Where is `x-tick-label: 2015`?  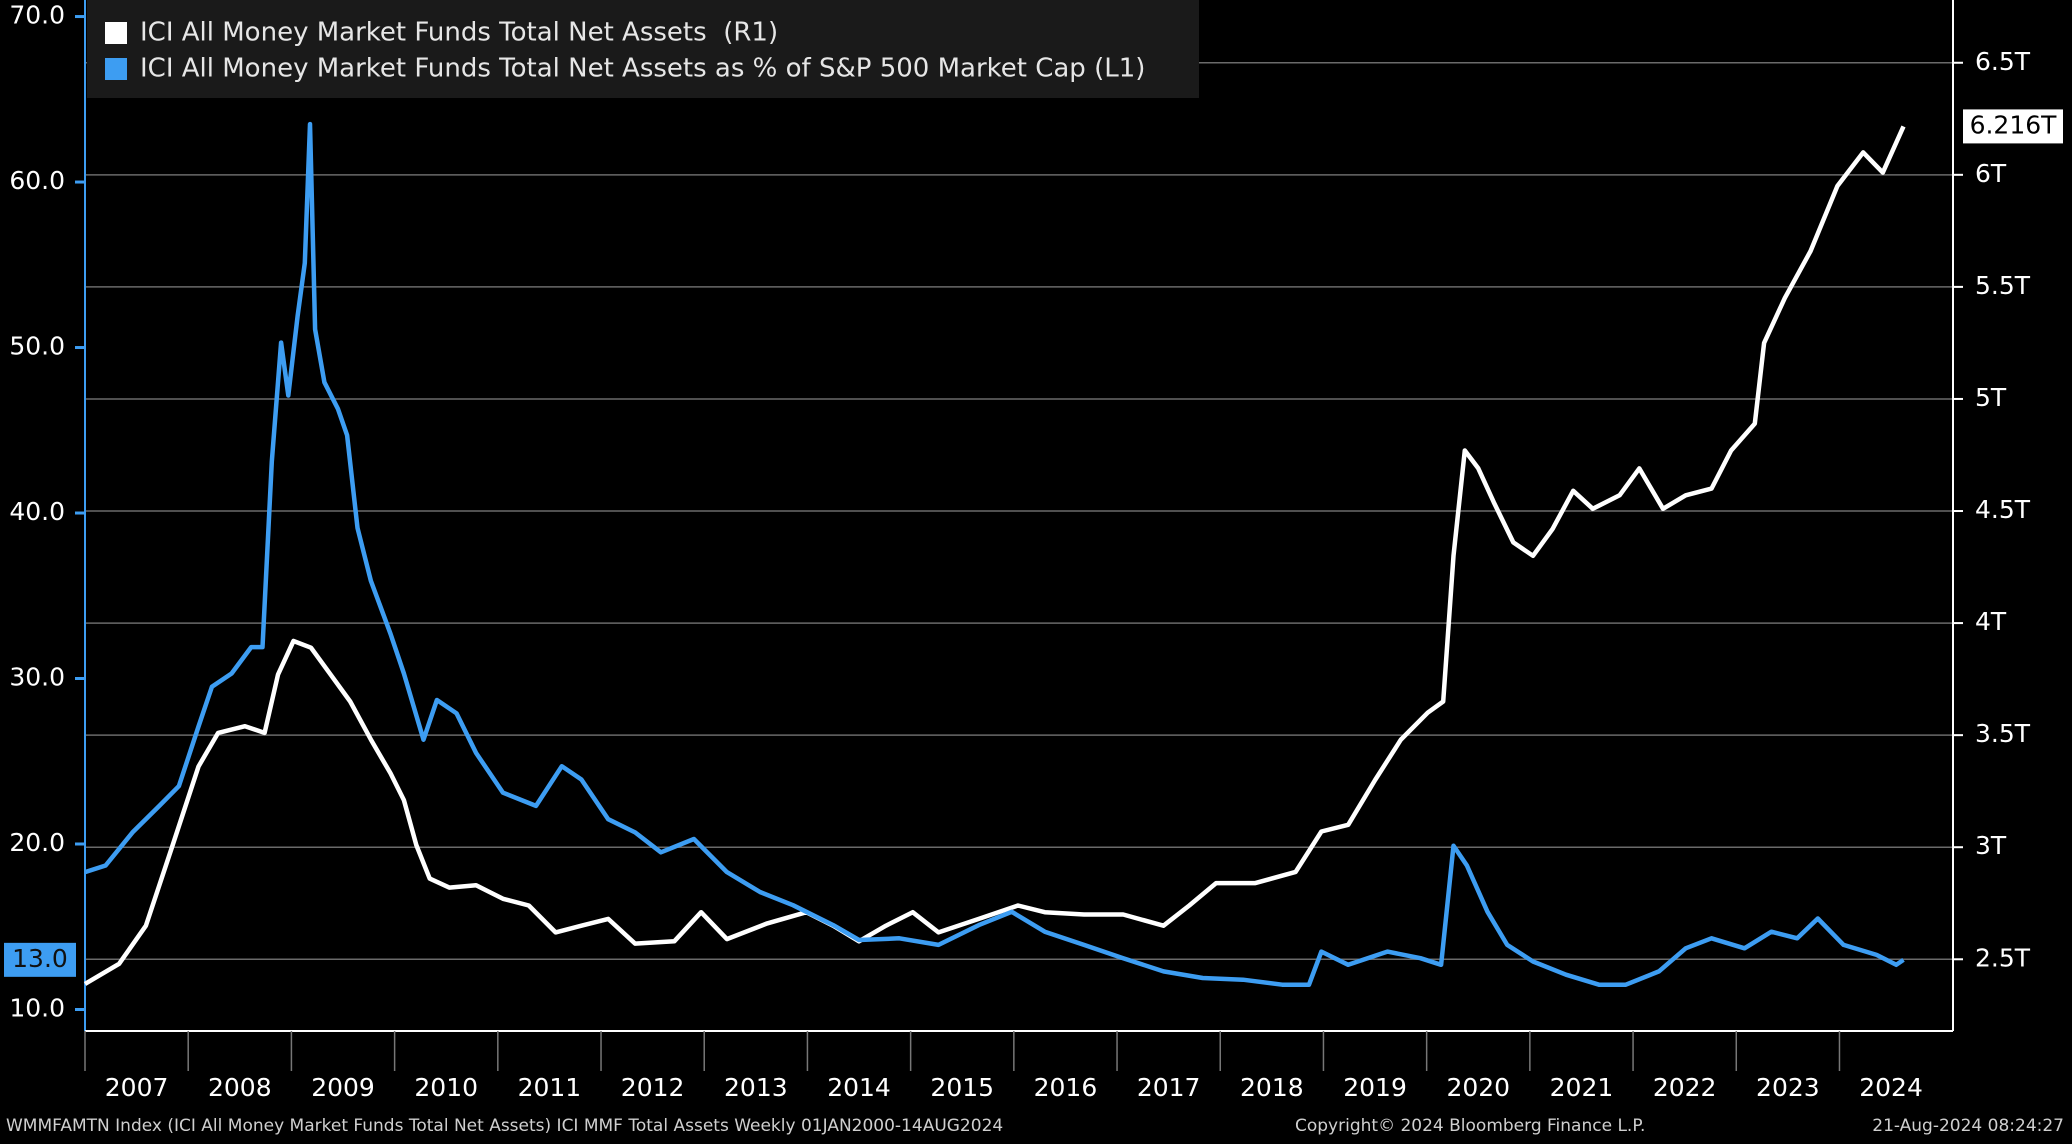
x-tick-label: 2015 is located at coordinates (962, 1087).